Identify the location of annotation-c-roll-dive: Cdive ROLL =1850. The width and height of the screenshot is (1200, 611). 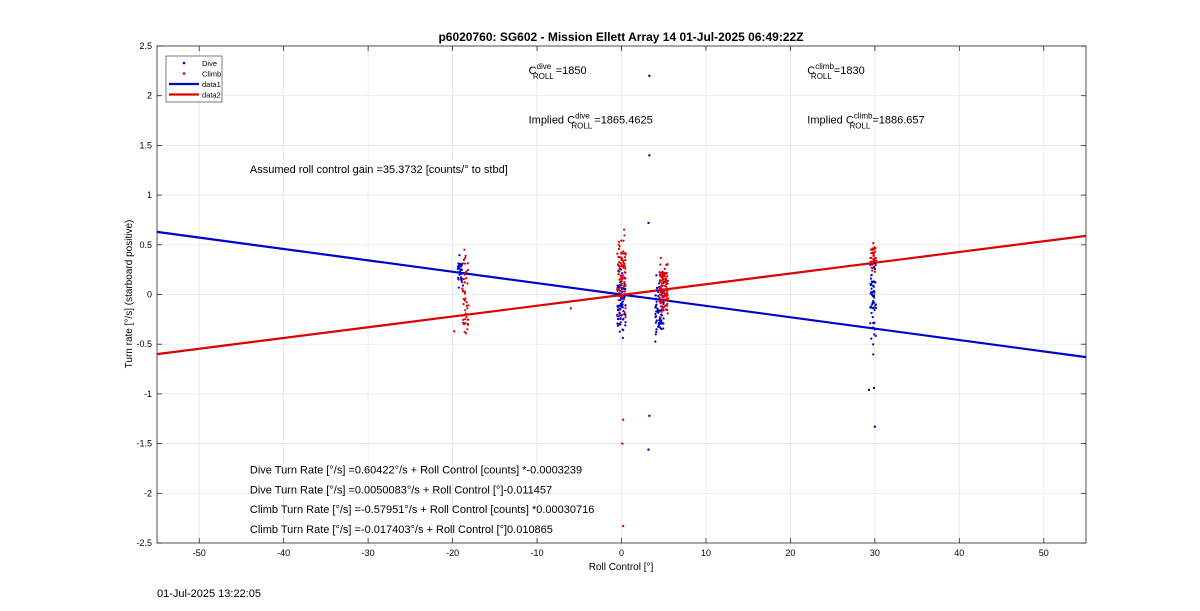
(558, 71).